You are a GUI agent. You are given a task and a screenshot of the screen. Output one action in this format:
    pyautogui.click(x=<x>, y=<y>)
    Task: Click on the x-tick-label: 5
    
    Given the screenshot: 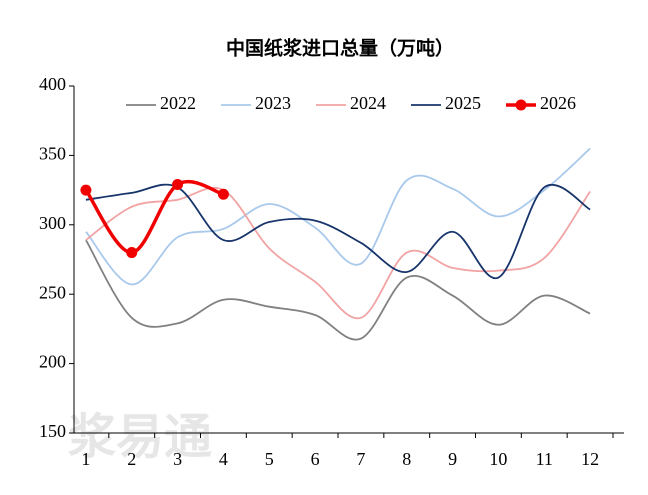 What is the action you would take?
    pyautogui.click(x=269, y=459)
    